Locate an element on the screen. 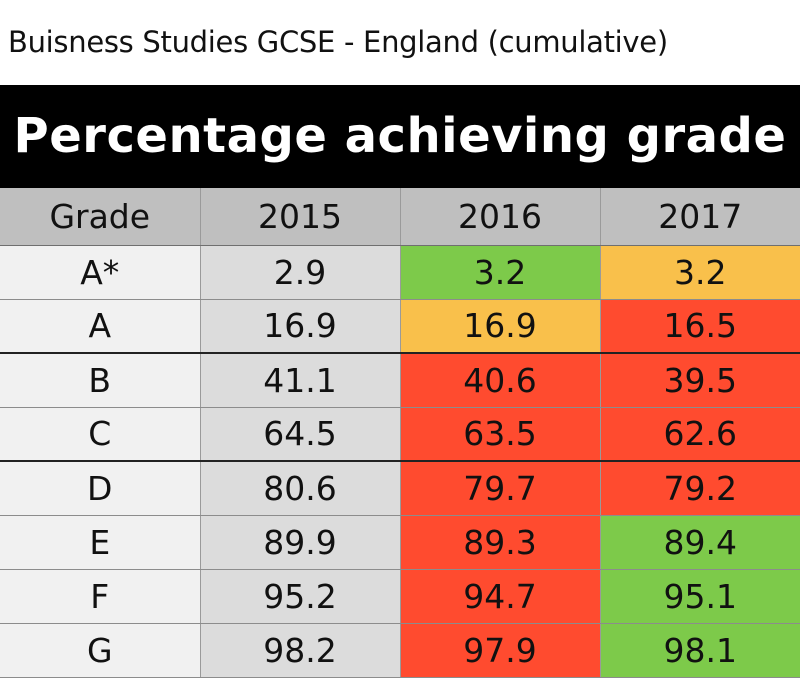 Image resolution: width=800 pixels, height=696 pixels. value-2017: 79.2 is located at coordinates (700, 488).